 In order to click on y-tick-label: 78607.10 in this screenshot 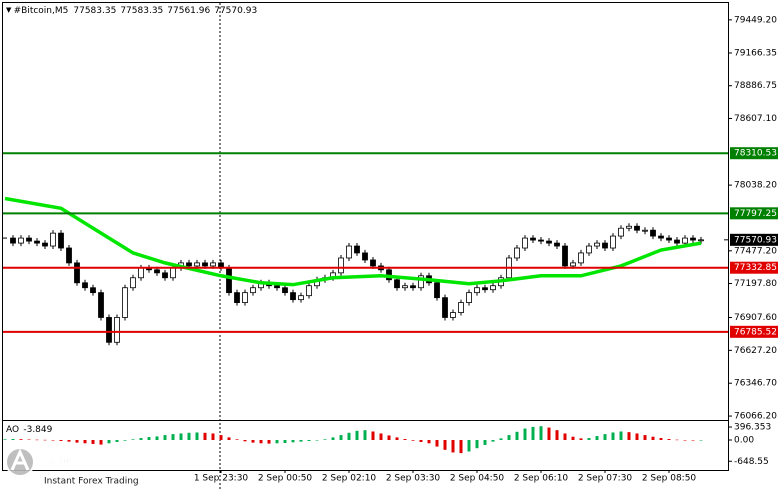, I will do `click(755, 119)`.